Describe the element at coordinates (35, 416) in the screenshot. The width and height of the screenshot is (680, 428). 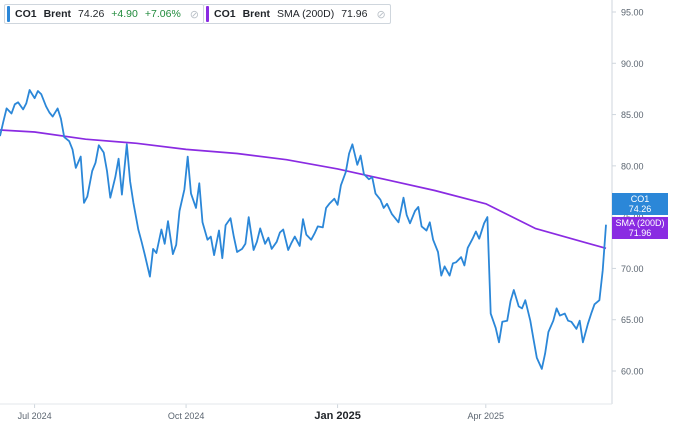
I see `x-tick-label: Jul 2024` at that location.